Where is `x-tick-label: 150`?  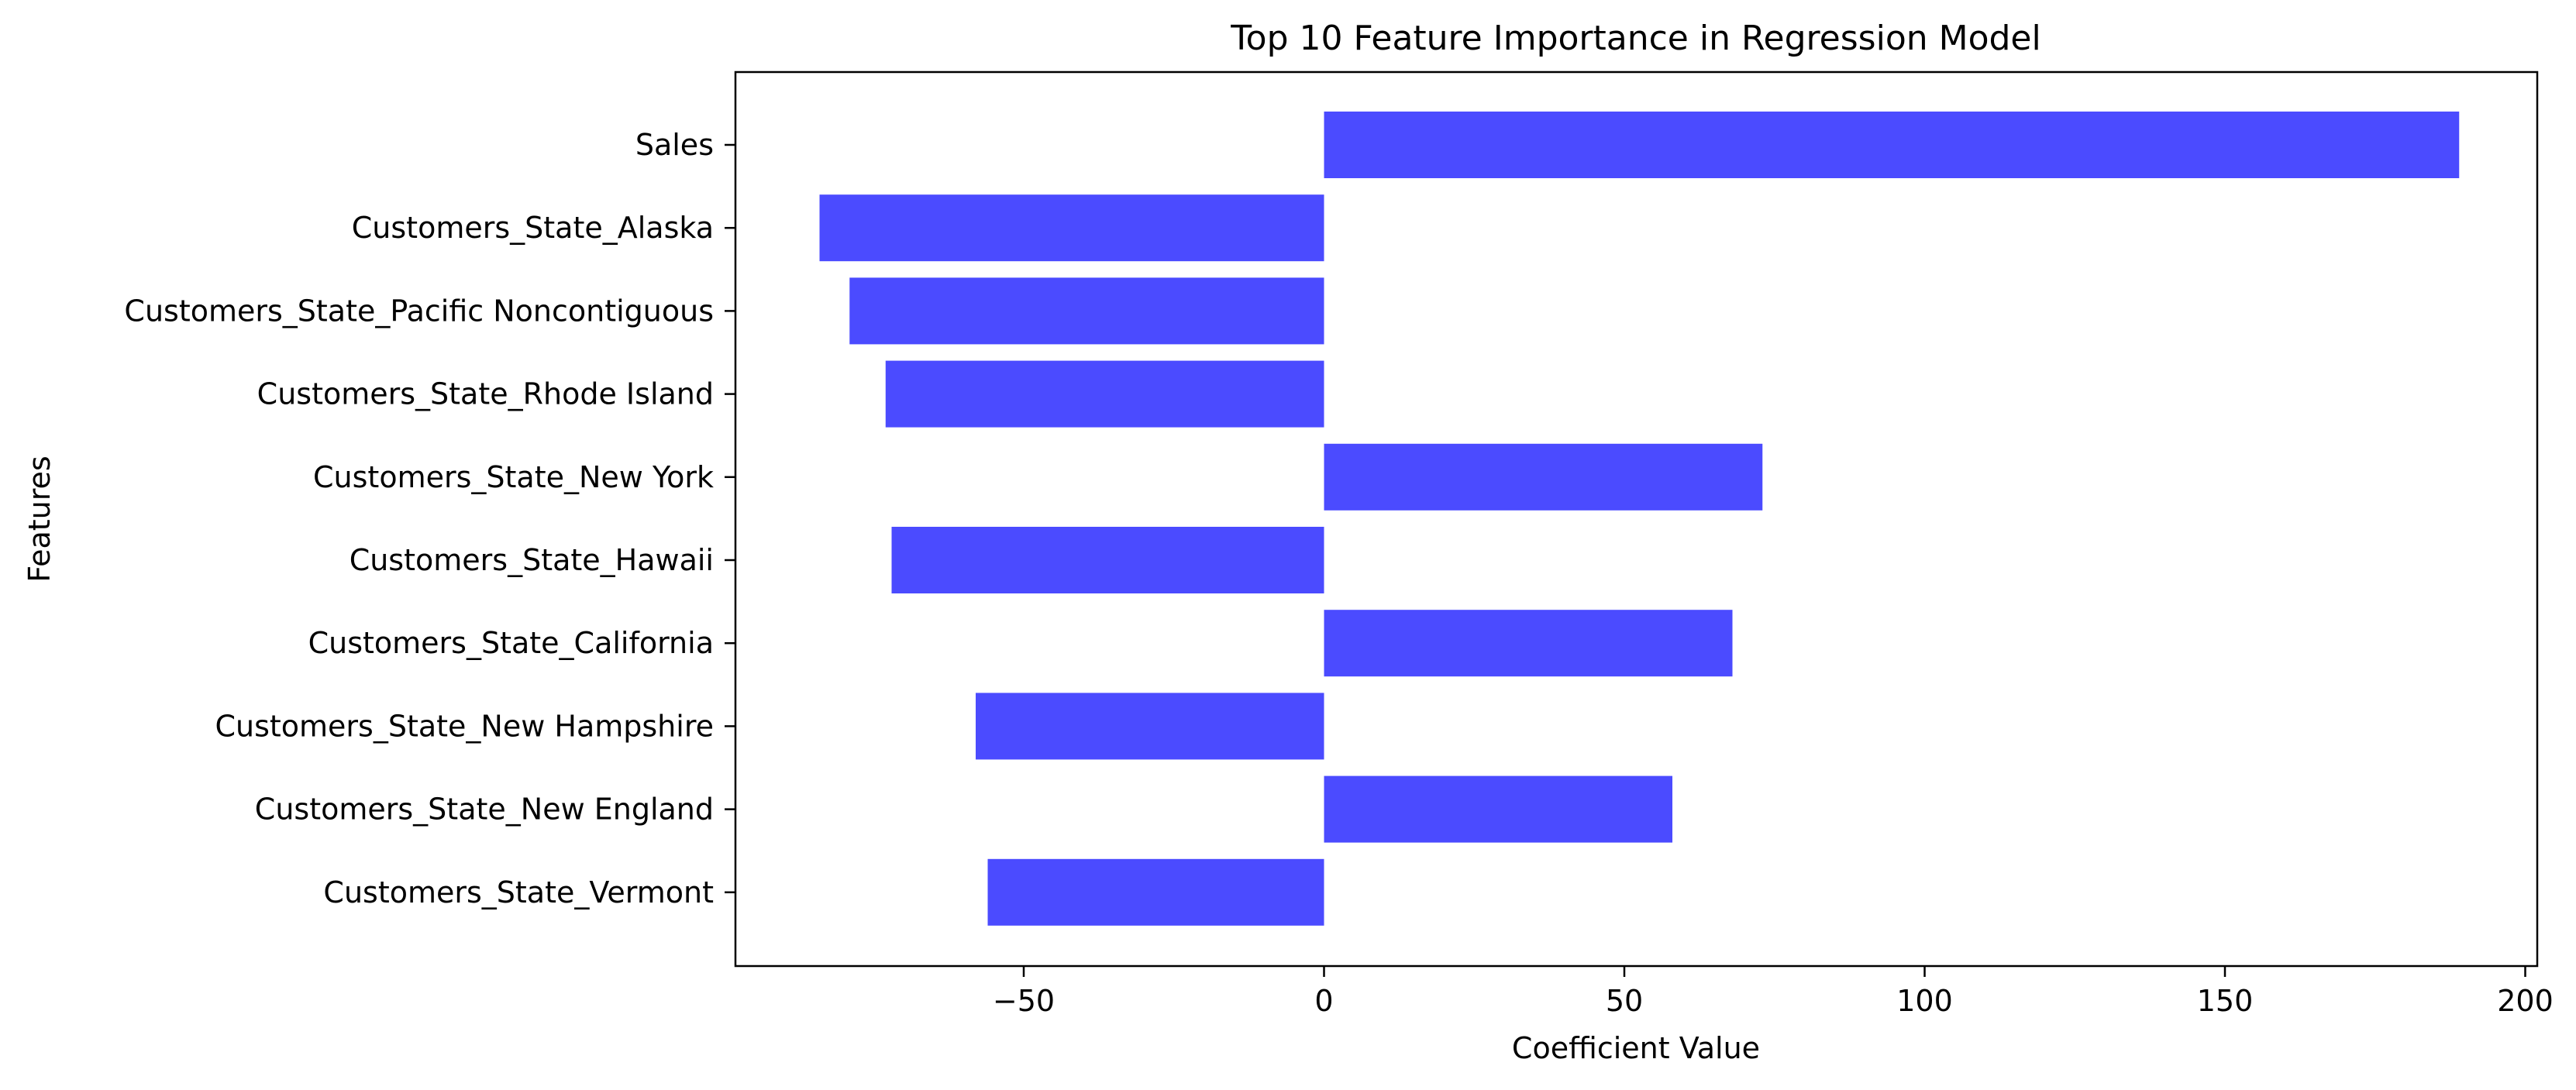
x-tick-label: 150 is located at coordinates (2225, 1001).